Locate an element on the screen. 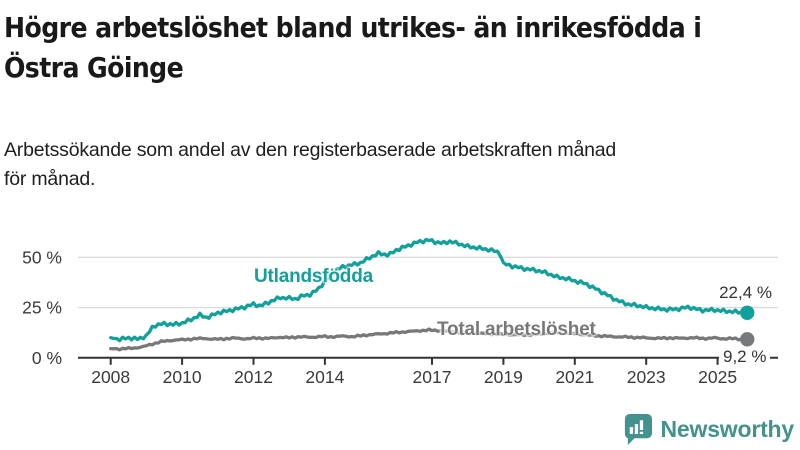 This screenshot has width=800, height=450. y-tick-label: 25 % is located at coordinates (42, 308).